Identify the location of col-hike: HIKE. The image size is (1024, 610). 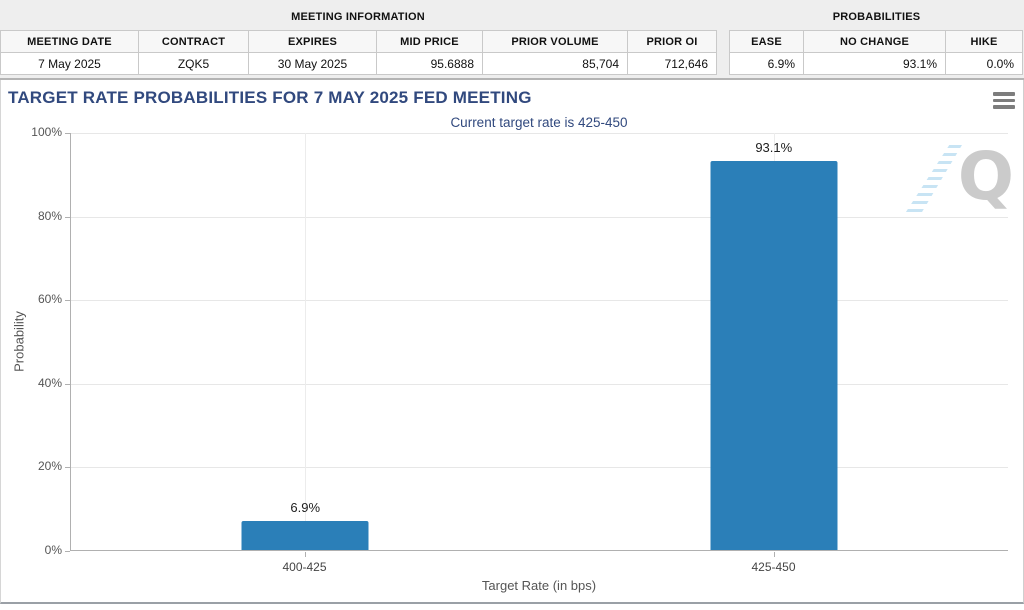
(984, 41).